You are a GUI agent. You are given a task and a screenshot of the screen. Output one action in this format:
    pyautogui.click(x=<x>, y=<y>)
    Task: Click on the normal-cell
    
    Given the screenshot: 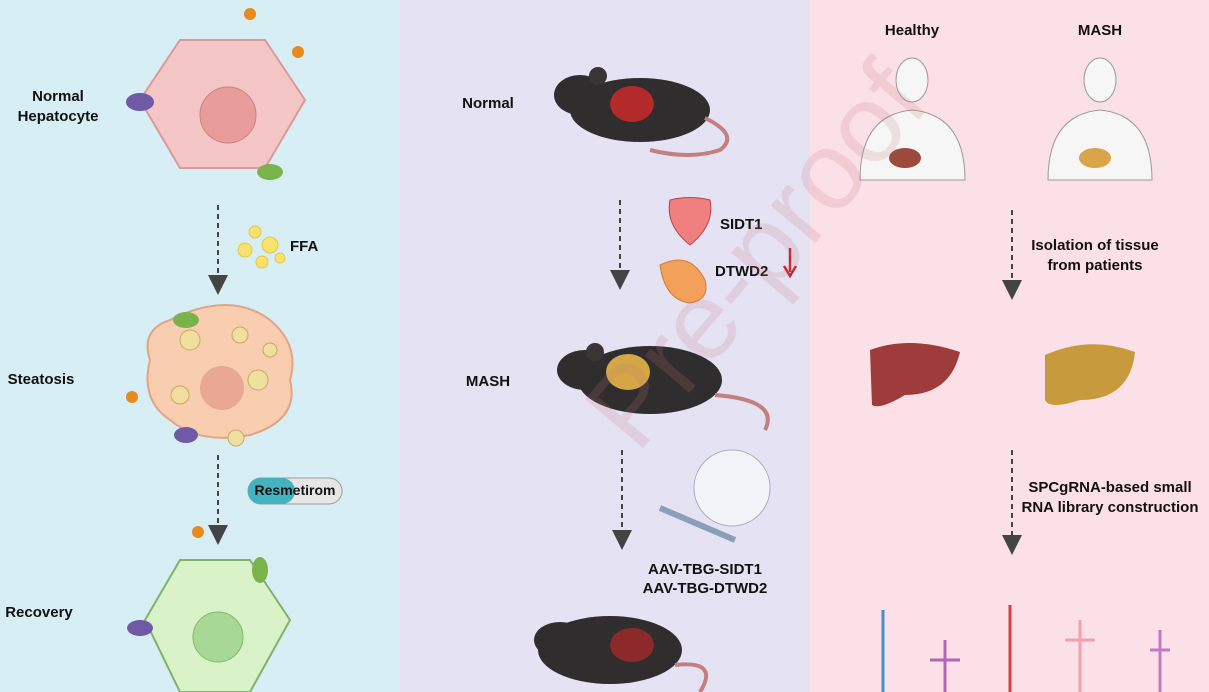 What is the action you would take?
    pyautogui.click(x=216, y=94)
    